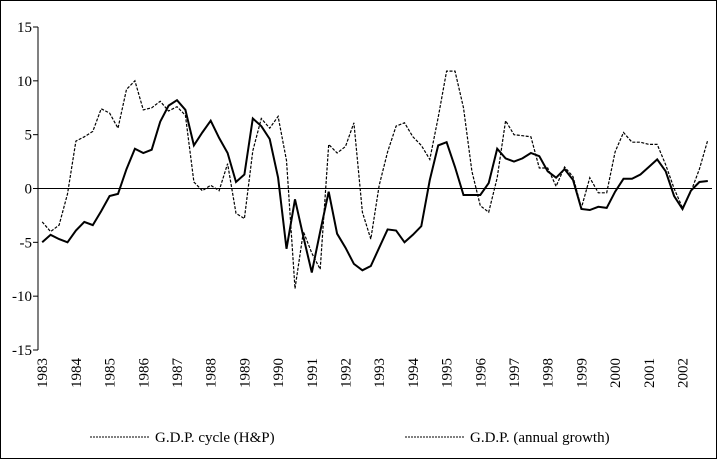 The height and width of the screenshot is (459, 717). What do you see at coordinates (77, 373) in the screenshot?
I see `x-tick-label: 1984` at bounding box center [77, 373].